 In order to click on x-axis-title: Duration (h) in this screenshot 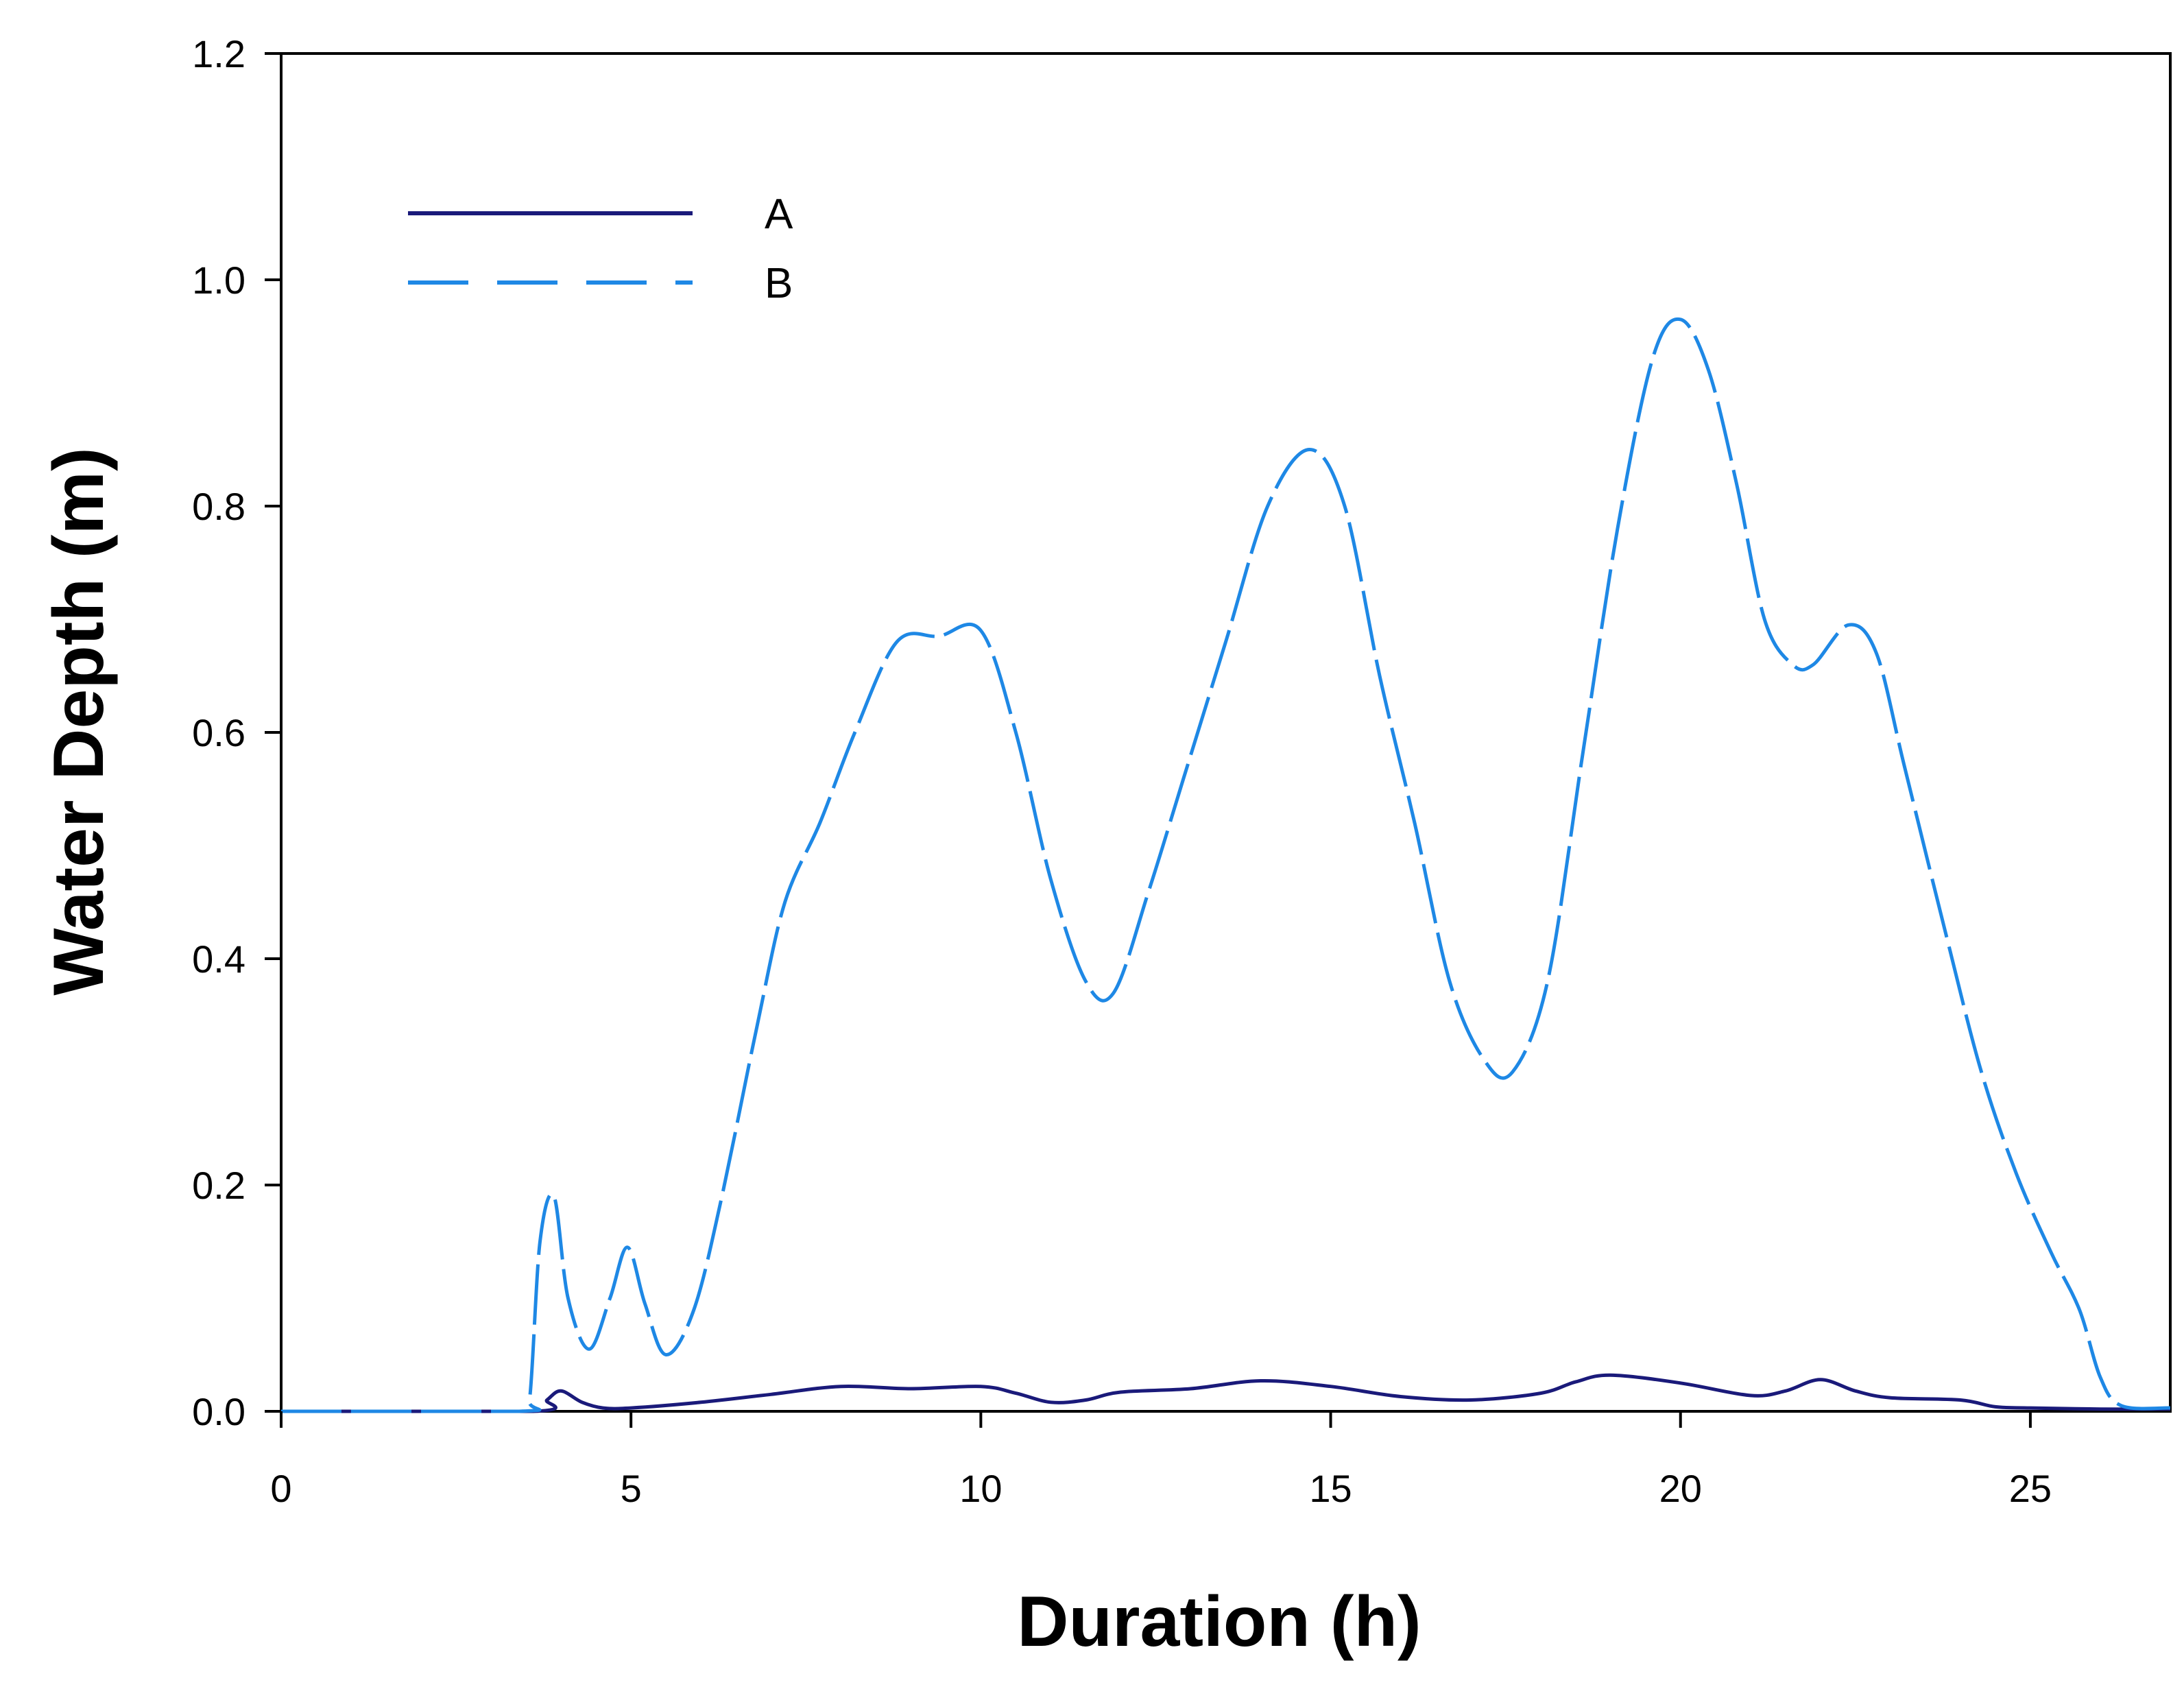, I will do `click(1219, 1622)`.